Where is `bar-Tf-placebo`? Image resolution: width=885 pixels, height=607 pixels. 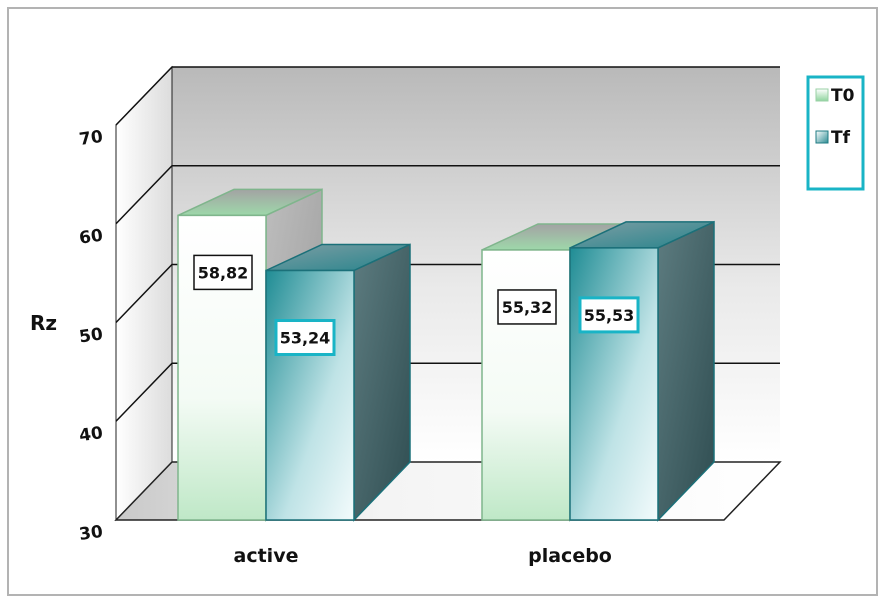
bar-Tf-placebo is located at coordinates (642, 371).